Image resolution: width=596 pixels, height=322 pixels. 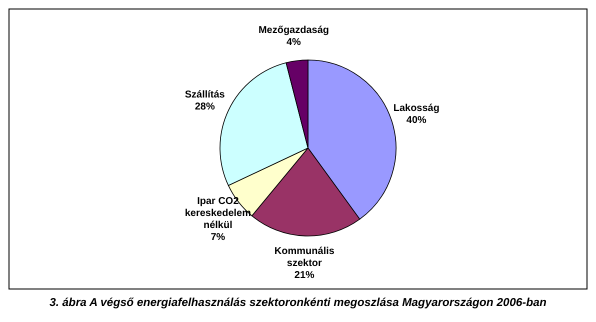 I want to click on data-label: 7%, so click(x=218, y=237).